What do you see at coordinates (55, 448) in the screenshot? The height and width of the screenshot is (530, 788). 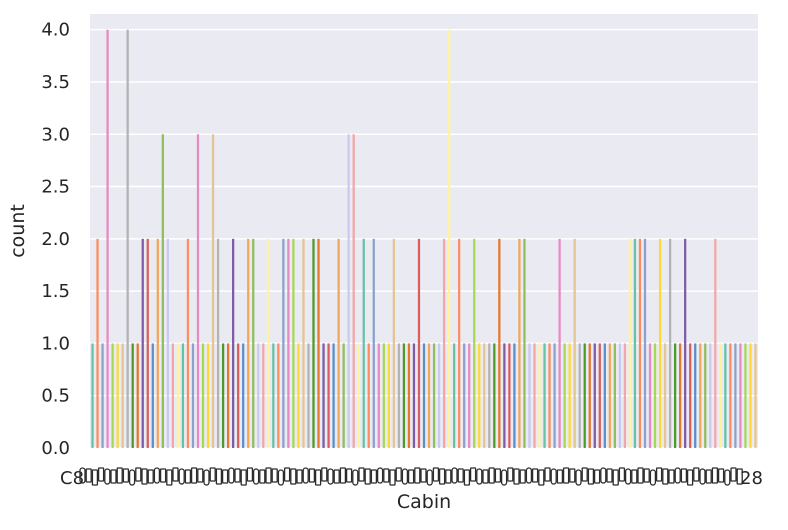 I see `y-tick-label: 0.0` at bounding box center [55, 448].